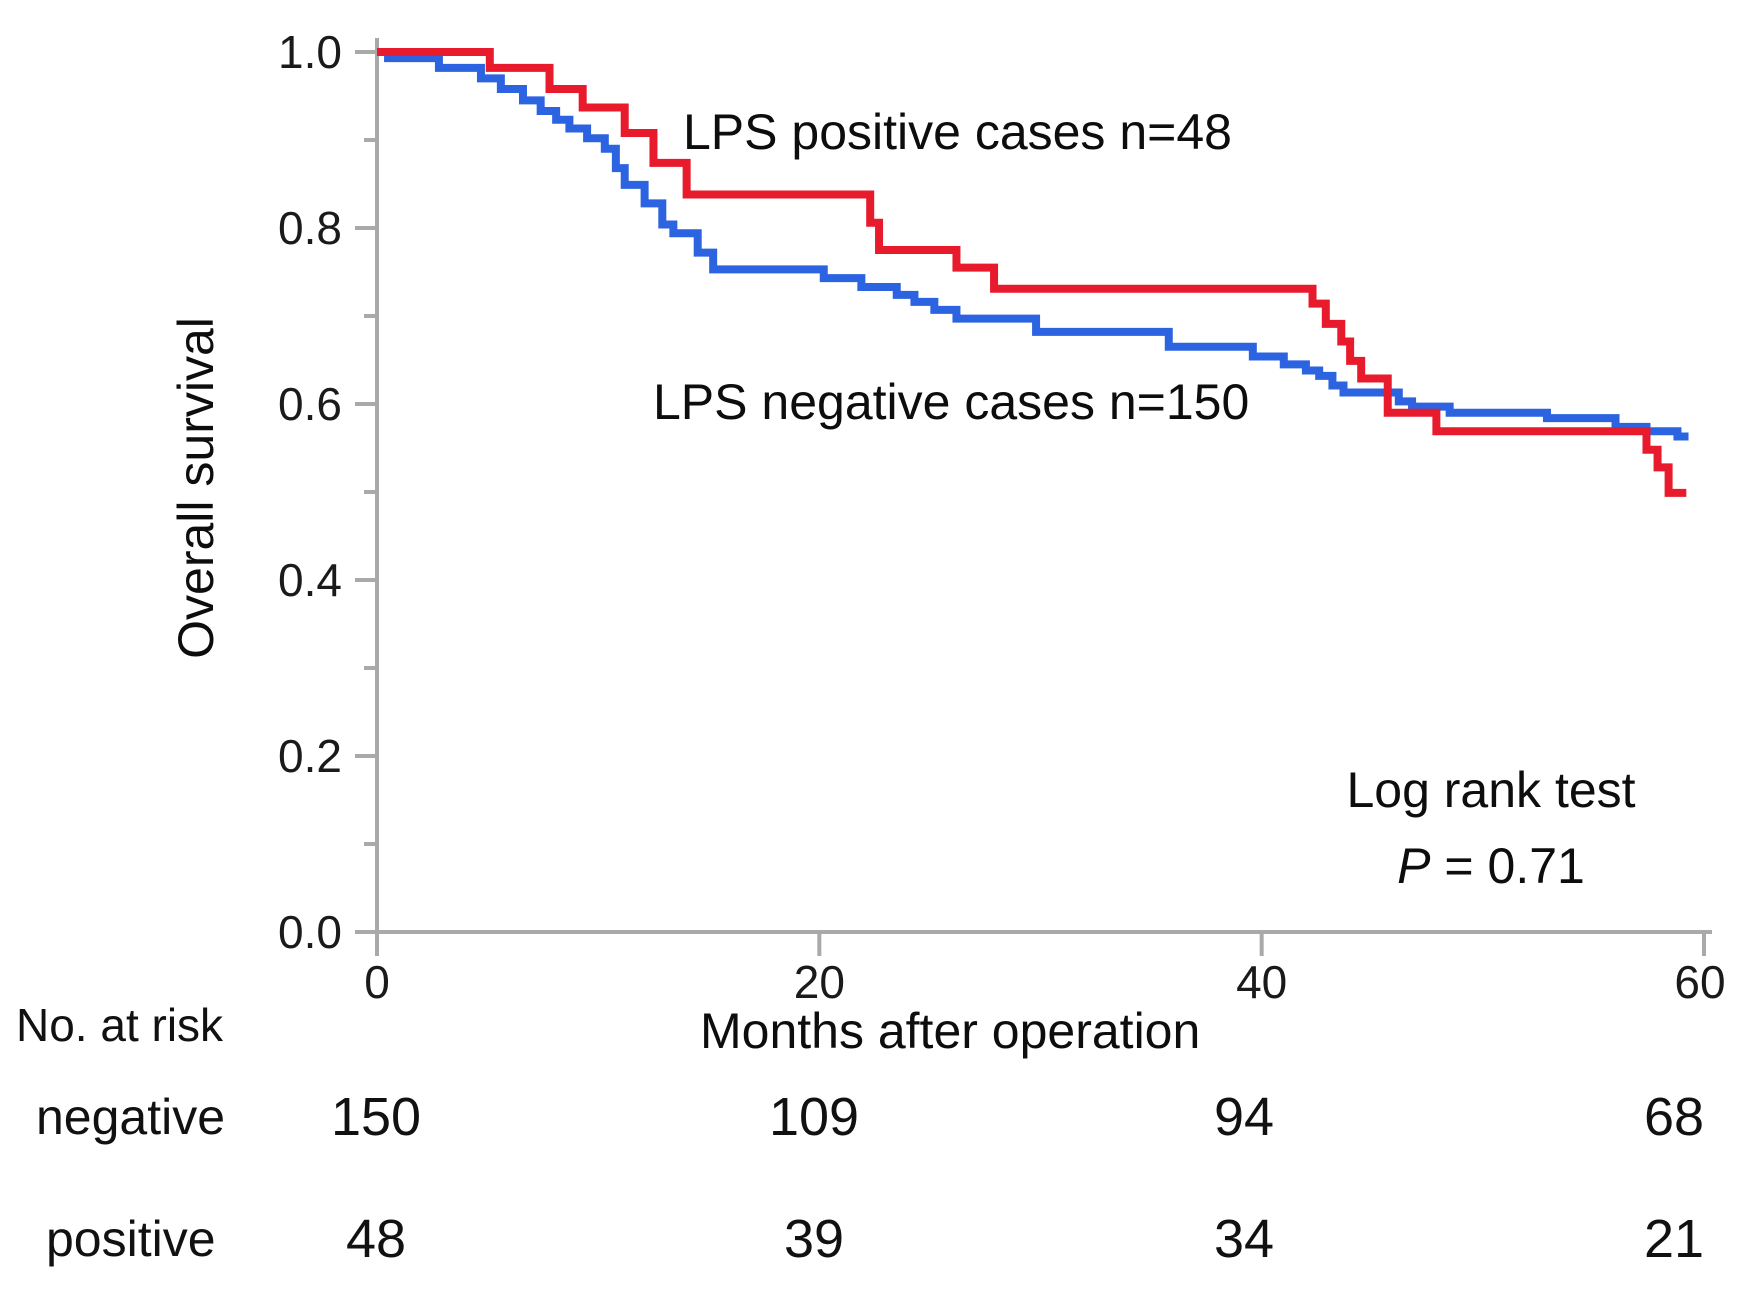 This screenshot has width=1749, height=1290. I want to click on at-risk-value: 94, so click(1244, 1117).